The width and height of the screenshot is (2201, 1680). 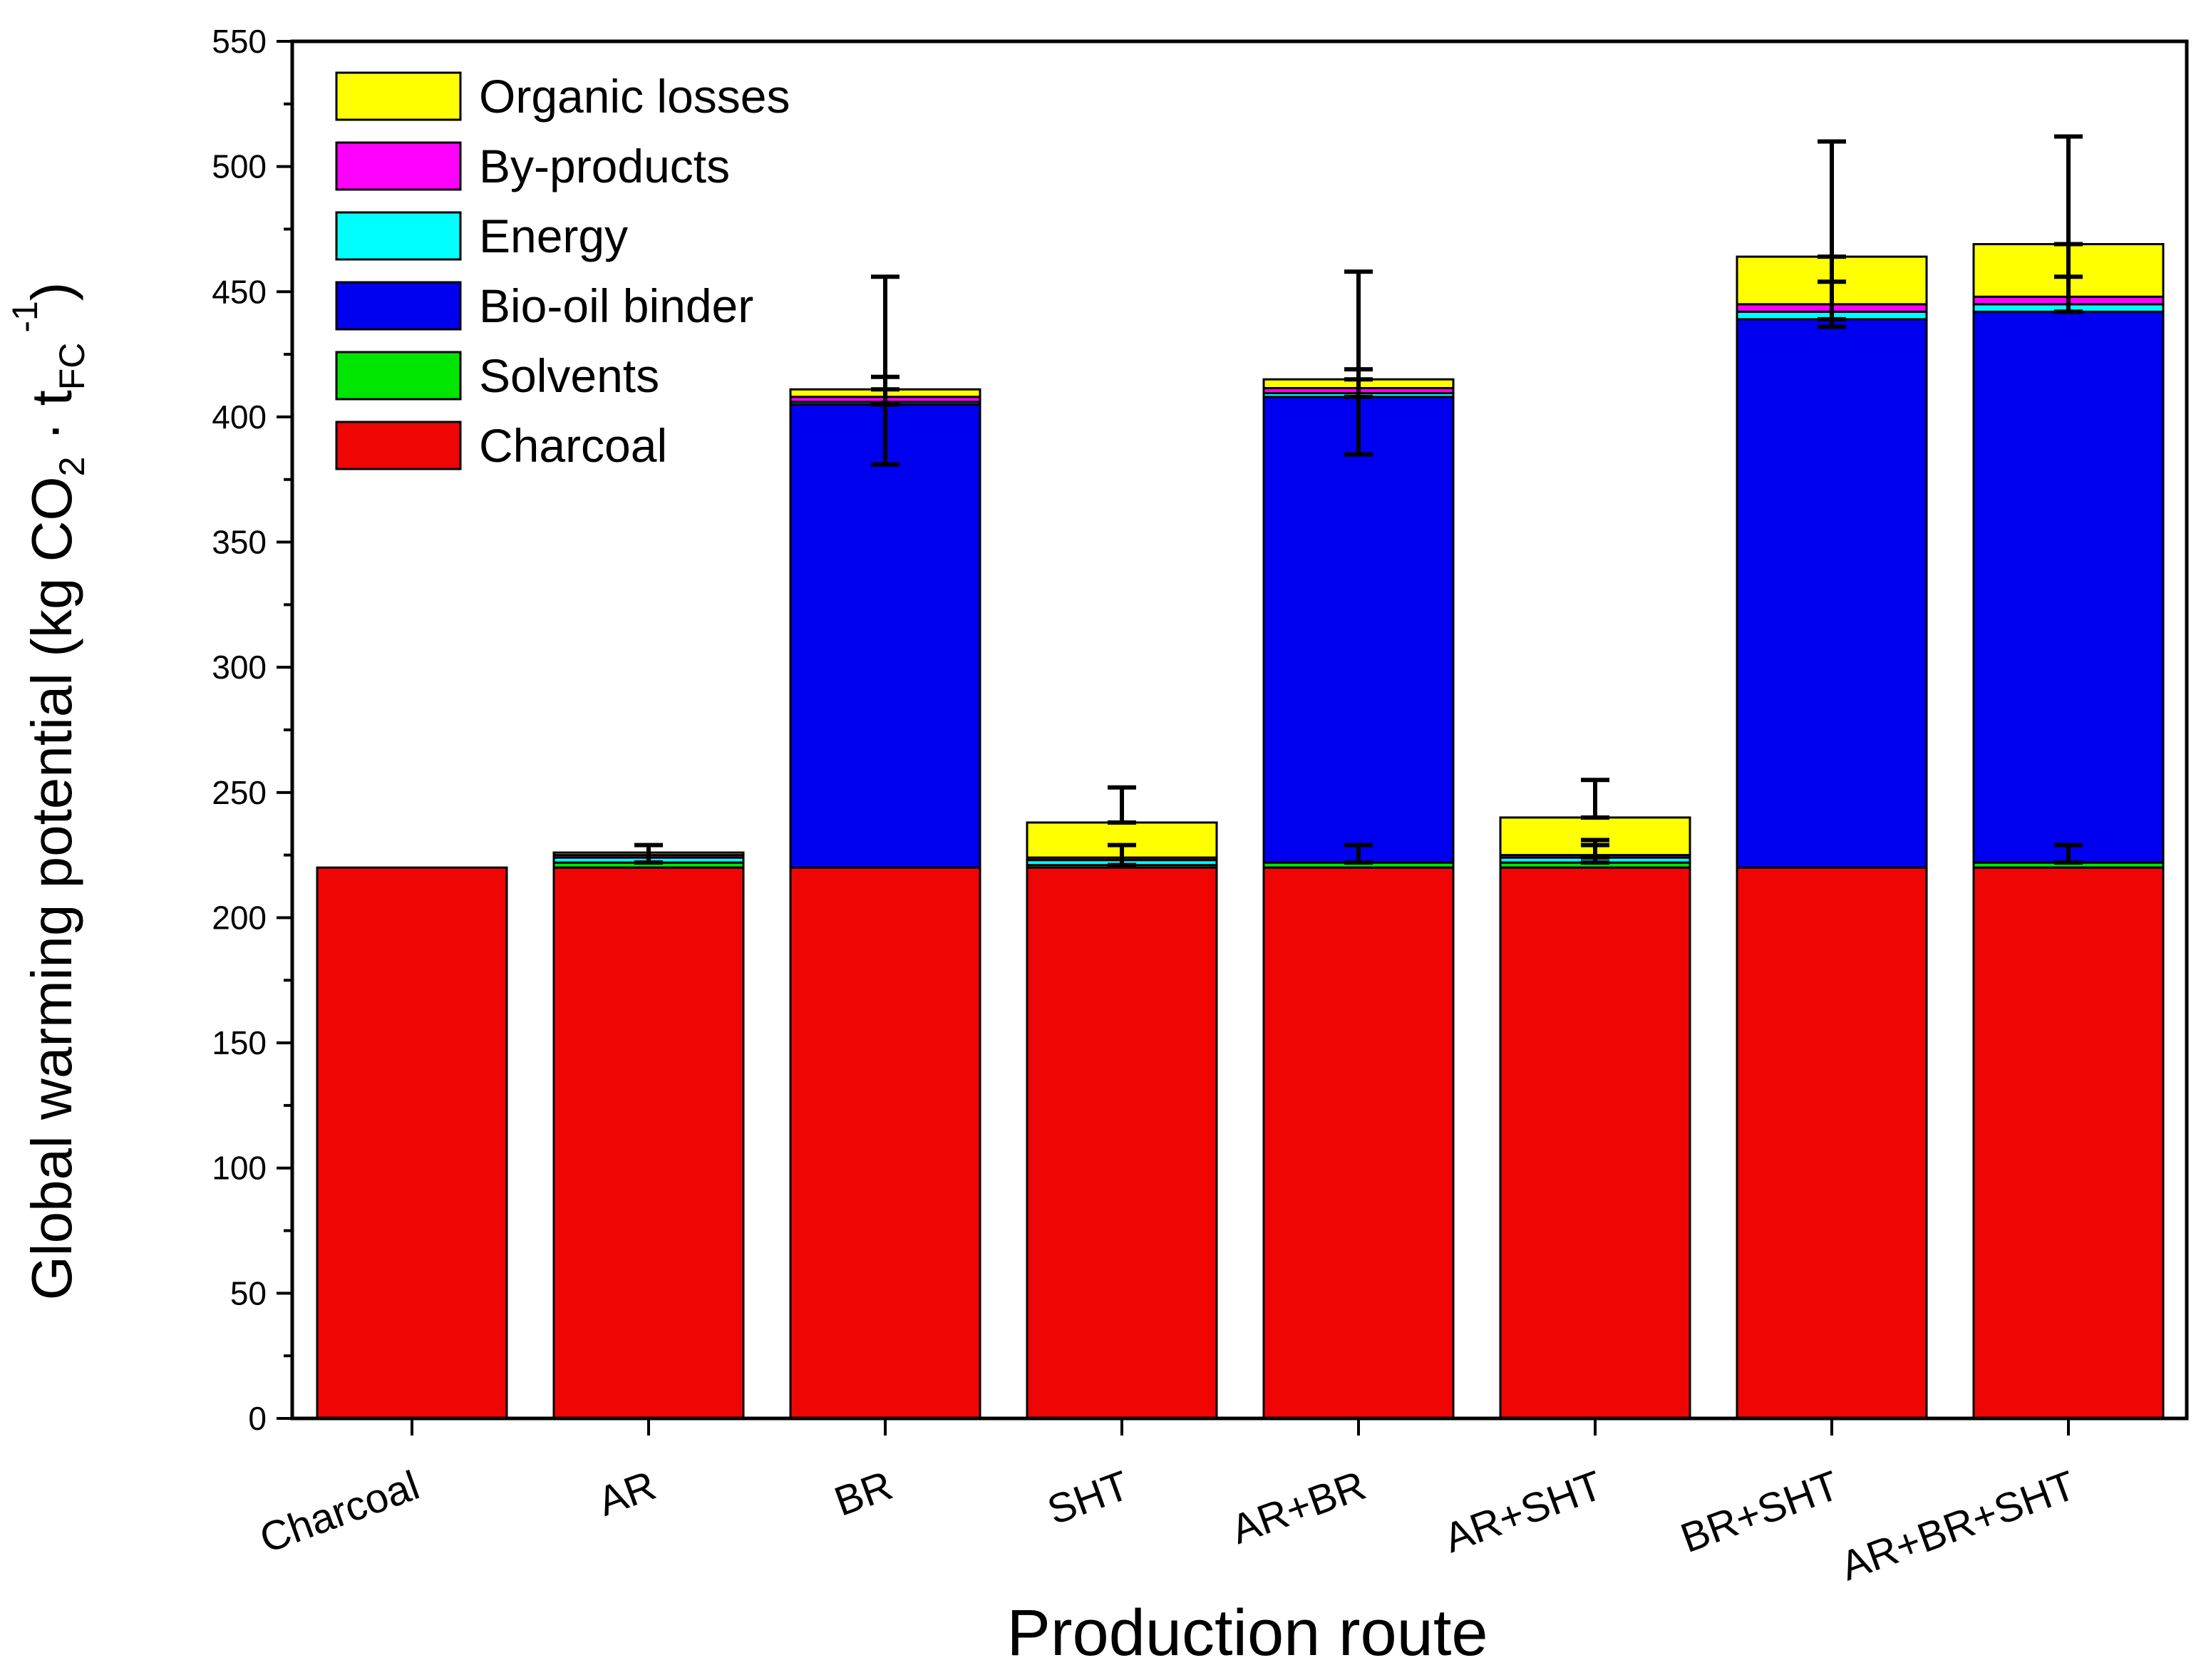 What do you see at coordinates (1595, 799) in the screenshot?
I see `error-bar-ar-sht-total` at bounding box center [1595, 799].